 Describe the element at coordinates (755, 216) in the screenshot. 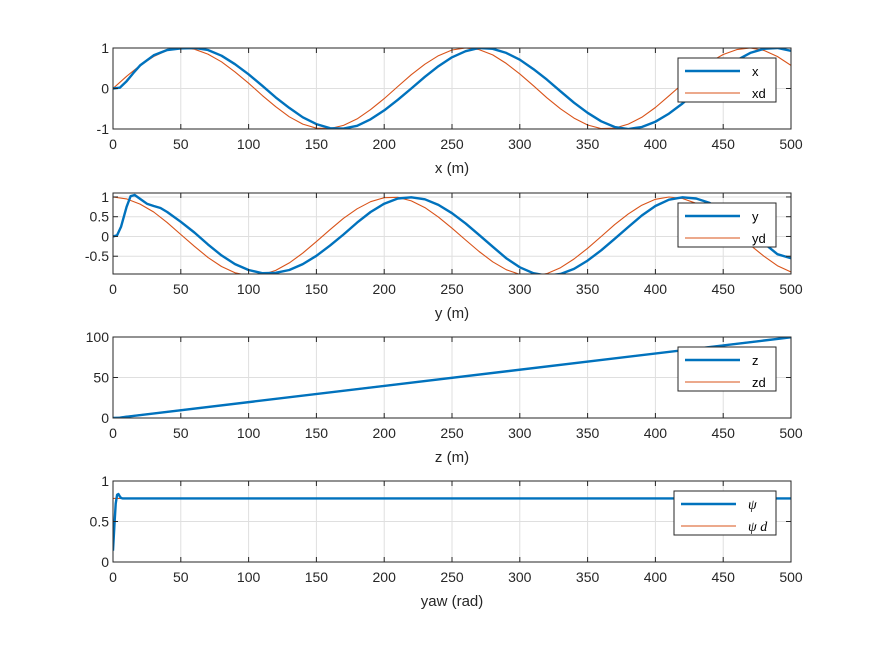

I see `legend-label: y` at that location.